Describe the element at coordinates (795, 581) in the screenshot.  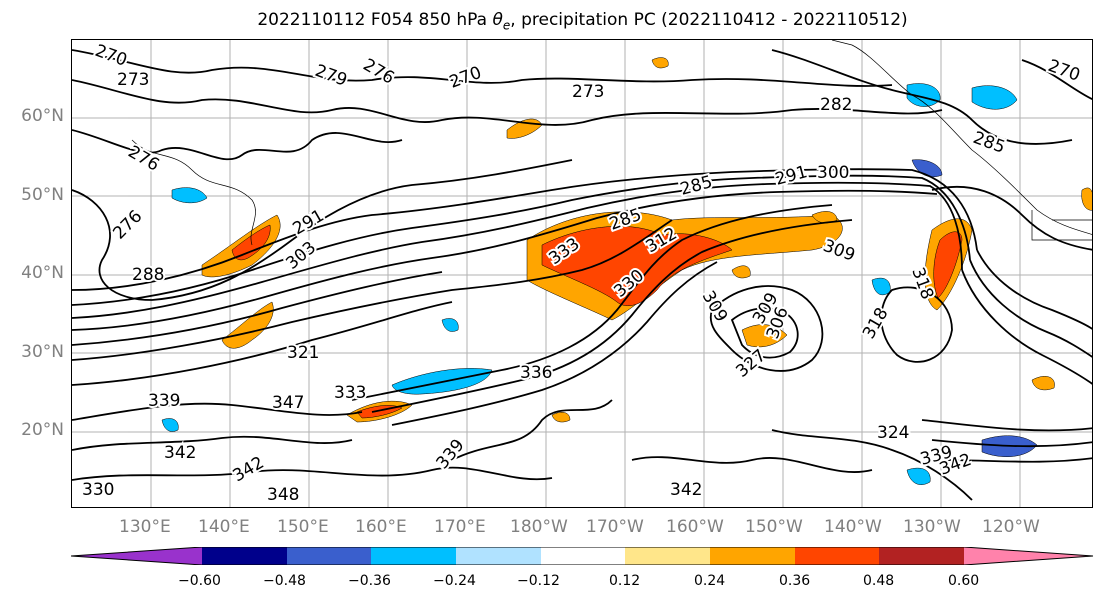
I see `colorbar-tick: 0.36` at that location.